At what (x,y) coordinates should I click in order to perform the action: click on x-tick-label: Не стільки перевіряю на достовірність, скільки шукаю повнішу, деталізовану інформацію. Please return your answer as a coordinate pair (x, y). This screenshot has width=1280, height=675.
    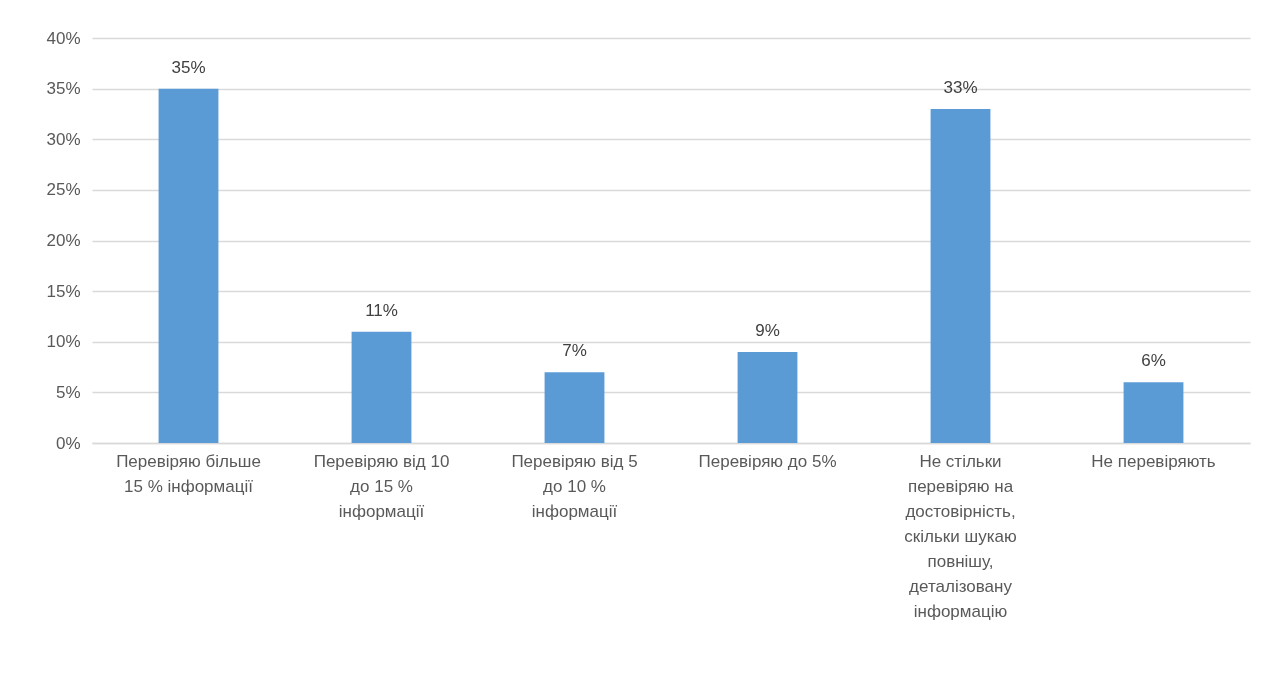
    Looking at the image, I should click on (960, 536).